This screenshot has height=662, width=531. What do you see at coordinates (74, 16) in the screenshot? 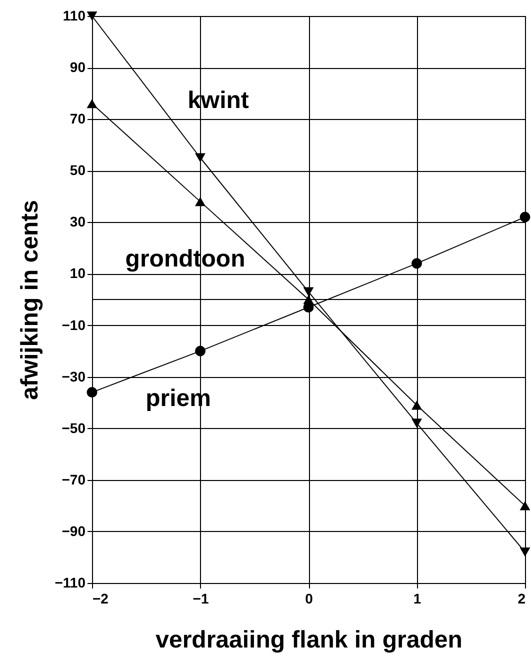
I see `y-tick-label: 110` at bounding box center [74, 16].